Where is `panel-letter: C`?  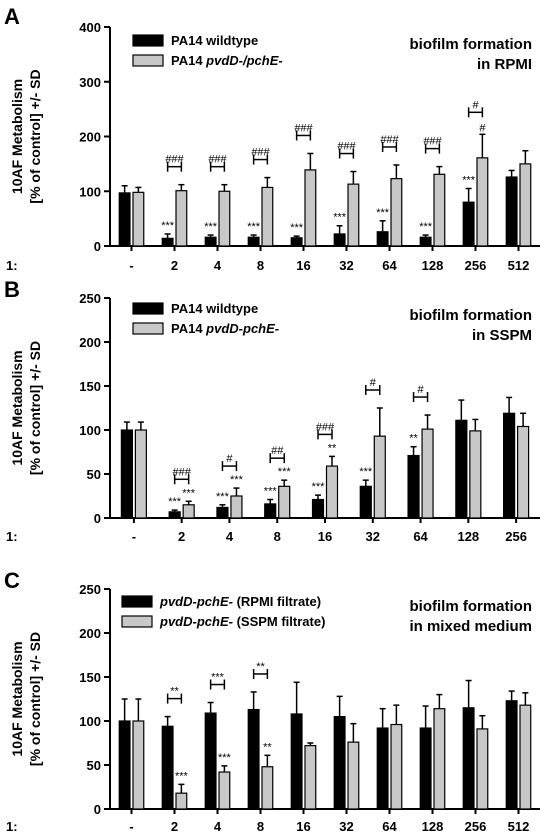
panel-letter: C is located at coordinates (12, 580).